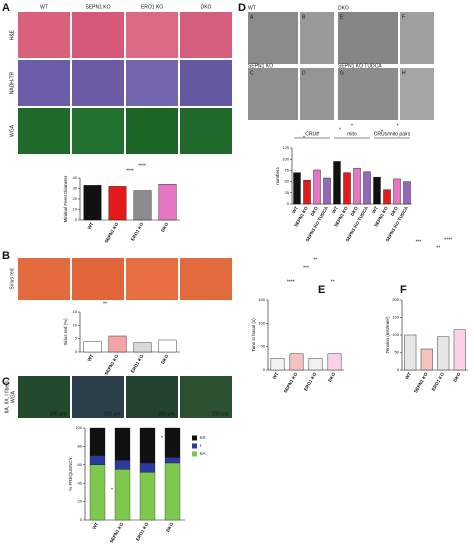  I want to click on y-axis-label: % FREQUENCY, so click(70, 474).